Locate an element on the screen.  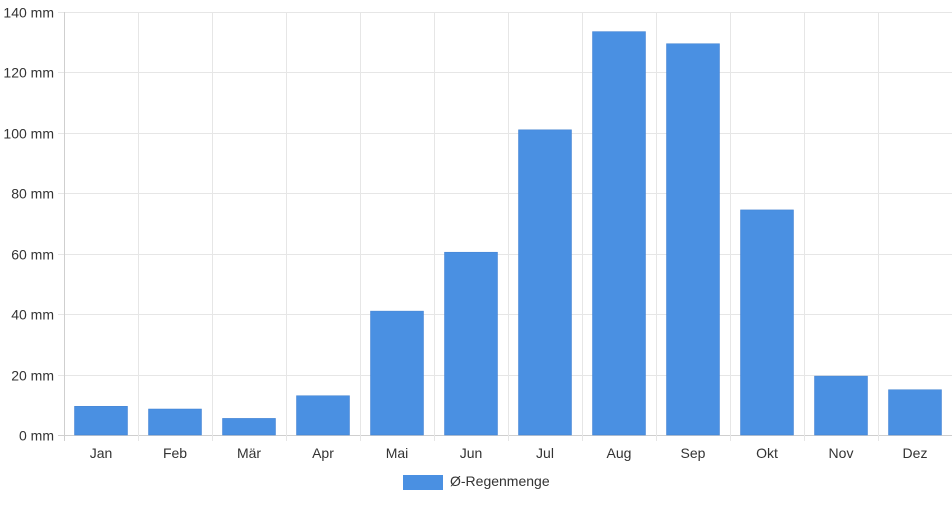
bar-feb is located at coordinates (175, 422).